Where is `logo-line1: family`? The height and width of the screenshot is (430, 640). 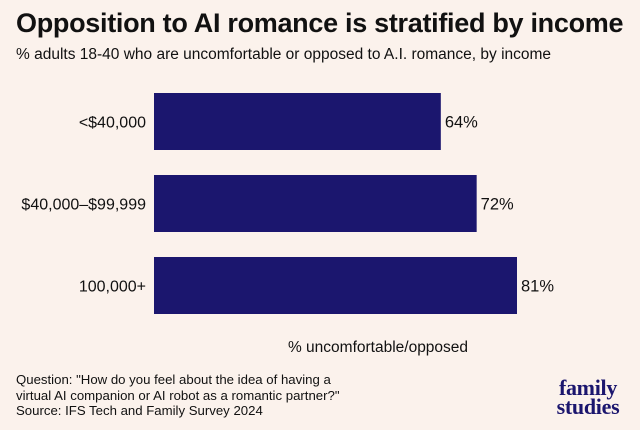 logo-line1: family is located at coordinates (588, 387).